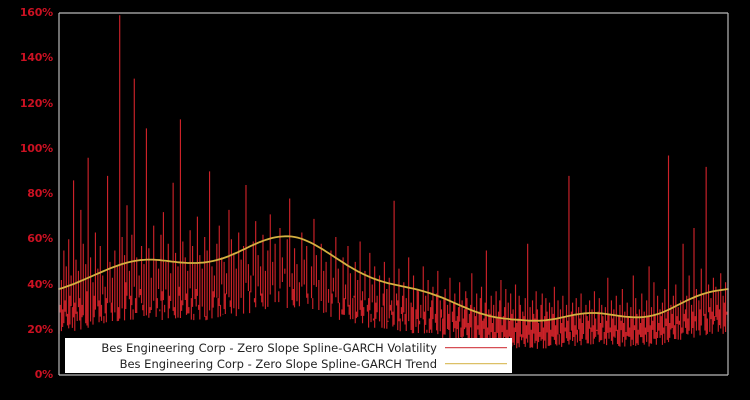 The image size is (750, 400). I want to click on y-axis-tick-0: 0%, so click(43, 374).